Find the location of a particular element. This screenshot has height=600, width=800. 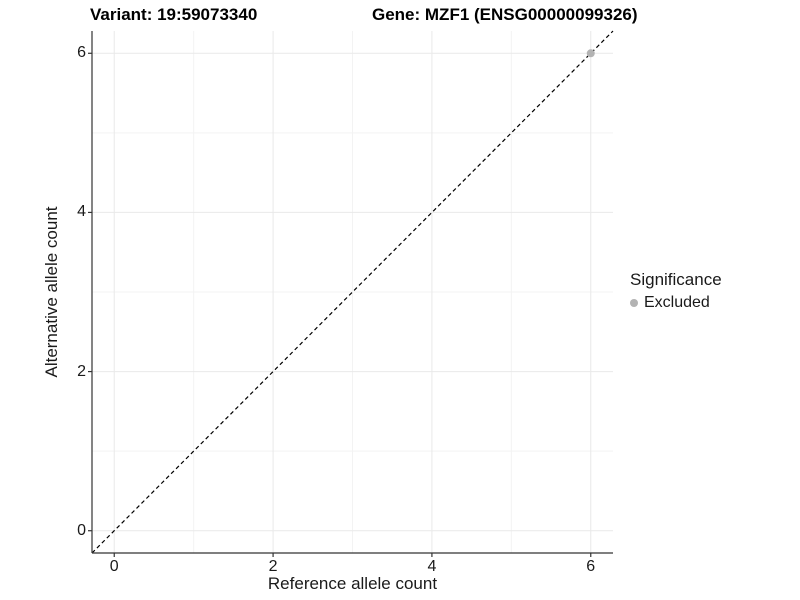

x-tick-label: 0 is located at coordinates (114, 566).